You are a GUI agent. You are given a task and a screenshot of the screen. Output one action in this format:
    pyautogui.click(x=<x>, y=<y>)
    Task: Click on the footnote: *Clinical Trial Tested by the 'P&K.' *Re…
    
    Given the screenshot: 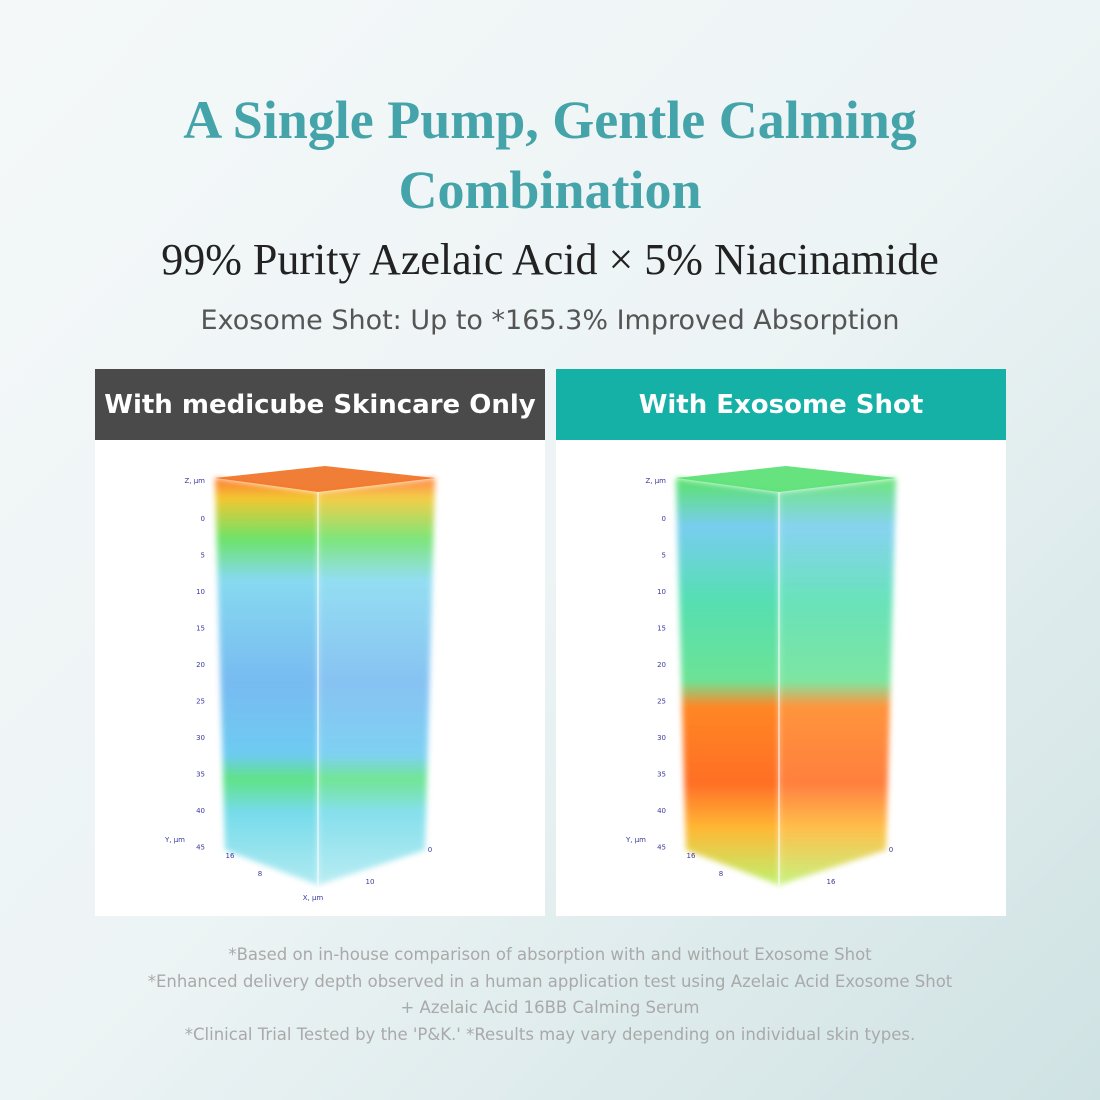 What is the action you would take?
    pyautogui.click(x=550, y=1034)
    